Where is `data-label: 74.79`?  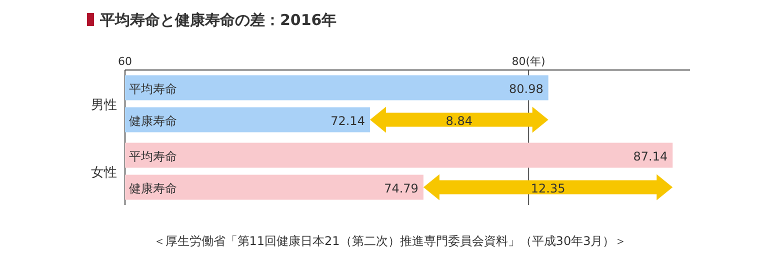
data-label: 74.79 is located at coordinates (401, 188).